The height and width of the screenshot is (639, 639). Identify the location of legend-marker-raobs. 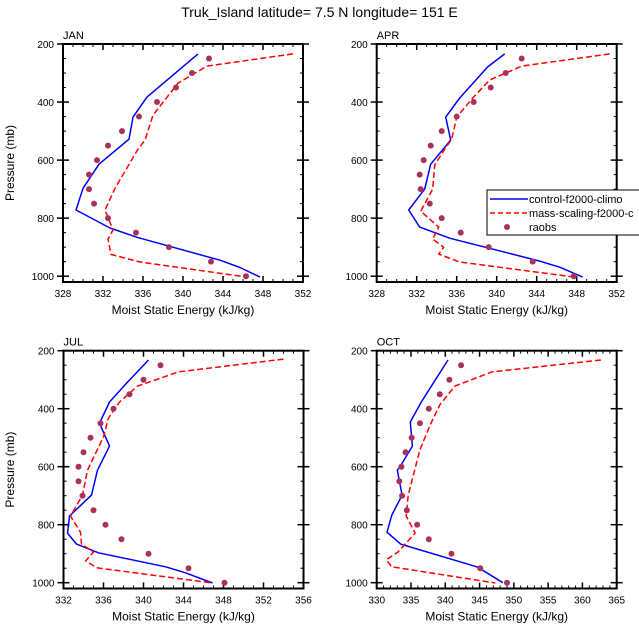
(507, 227).